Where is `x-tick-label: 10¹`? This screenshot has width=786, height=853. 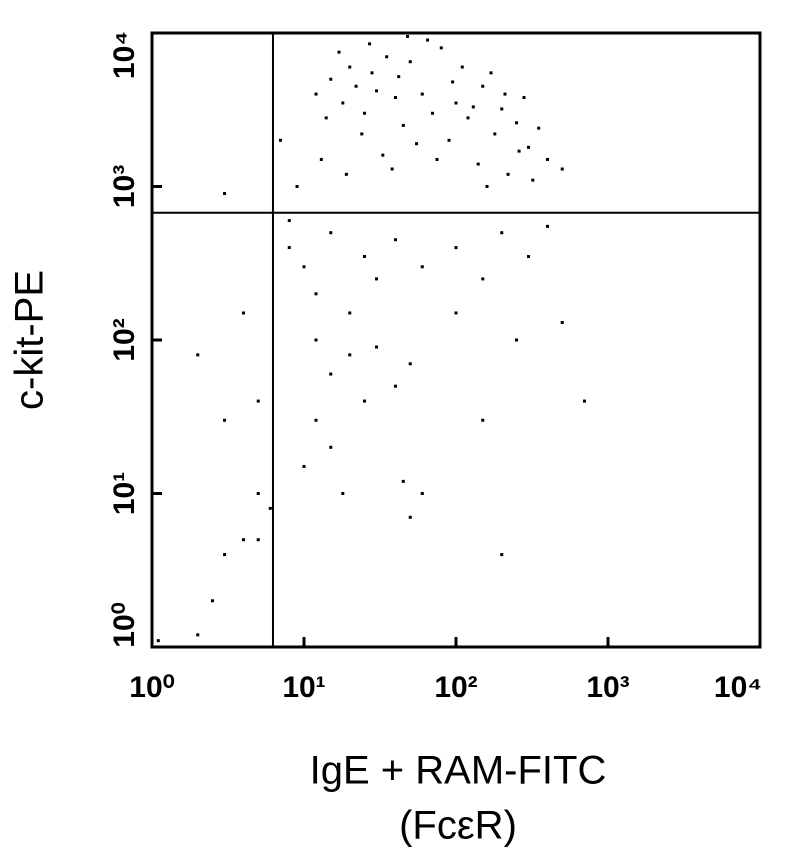 x-tick-label: 10¹ is located at coordinates (303, 687).